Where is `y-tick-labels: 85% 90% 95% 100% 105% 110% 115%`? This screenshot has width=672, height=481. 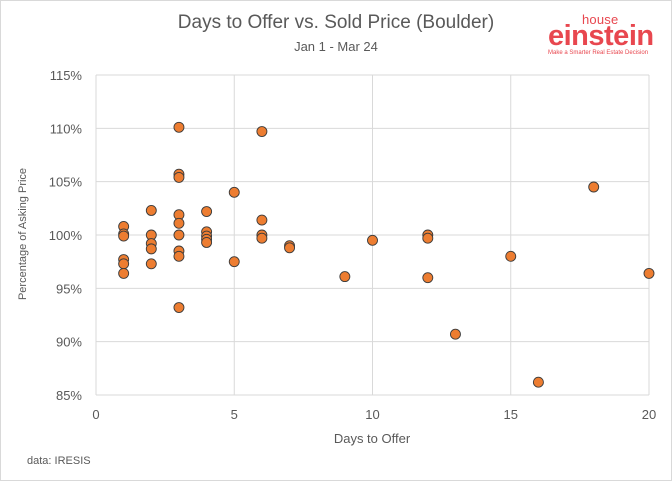
y-tick-labels: 85% 90% 95% 100% 105% 110% 115% is located at coordinates (66, 235).